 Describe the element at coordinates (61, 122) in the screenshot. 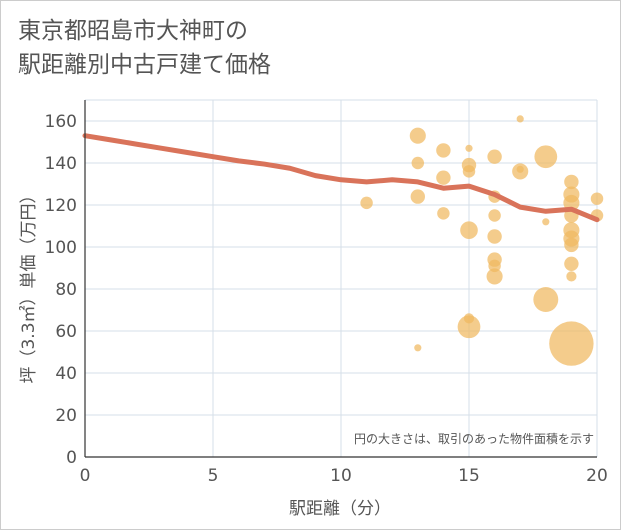

I see `y-tick-label: 160` at that location.